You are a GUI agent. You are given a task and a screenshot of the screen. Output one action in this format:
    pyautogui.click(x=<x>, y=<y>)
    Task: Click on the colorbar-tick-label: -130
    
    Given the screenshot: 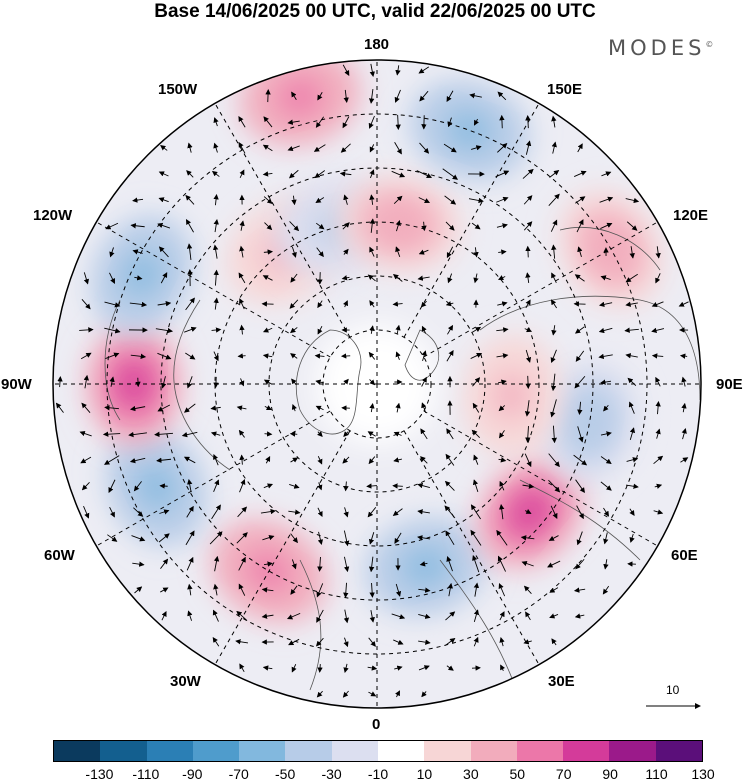 What is the action you would take?
    pyautogui.click(x=99, y=774)
    